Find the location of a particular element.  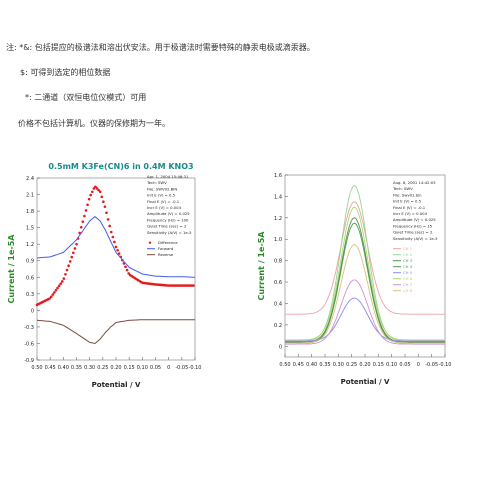

chart-right-legend-label: CH 7 is located at coordinates (408, 284).